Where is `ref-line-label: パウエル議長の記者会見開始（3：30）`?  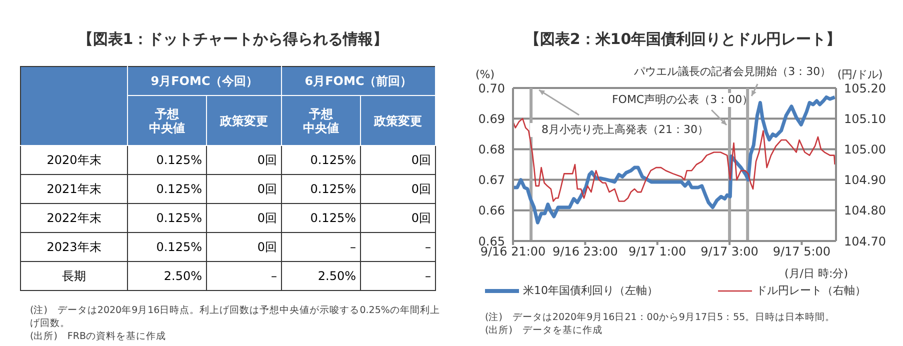 ref-line-label: パウエル議長の記者会見開始（3：30） is located at coordinates (732, 71).